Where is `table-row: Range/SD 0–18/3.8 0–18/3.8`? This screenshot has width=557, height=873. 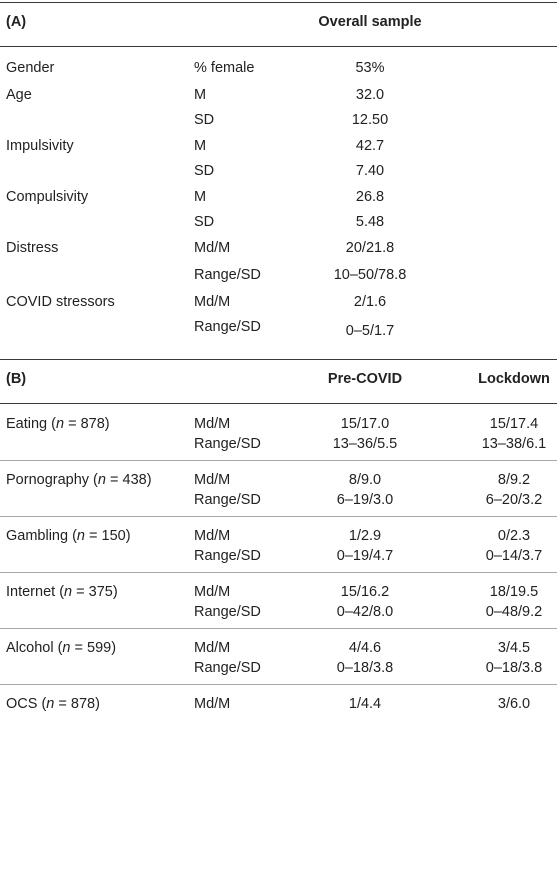 table-row: Range/SD 0–18/3.8 0–18/3.8 is located at coordinates (278, 668).